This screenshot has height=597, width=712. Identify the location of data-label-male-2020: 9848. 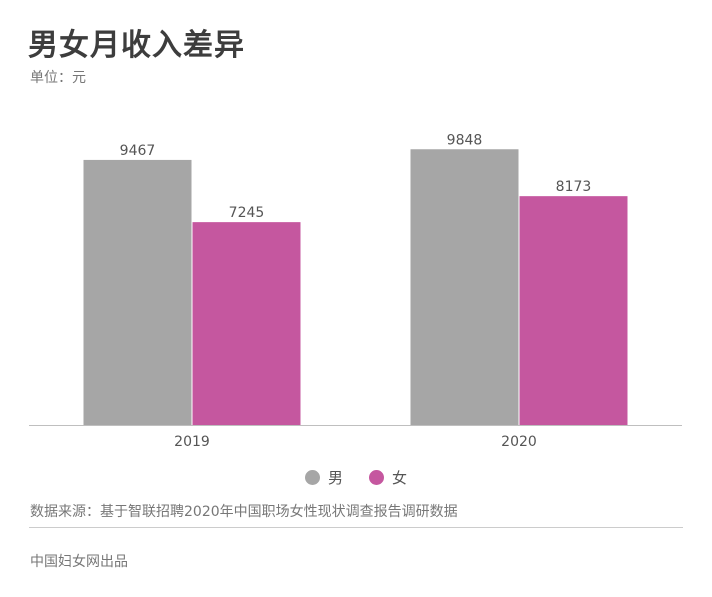
(465, 140).